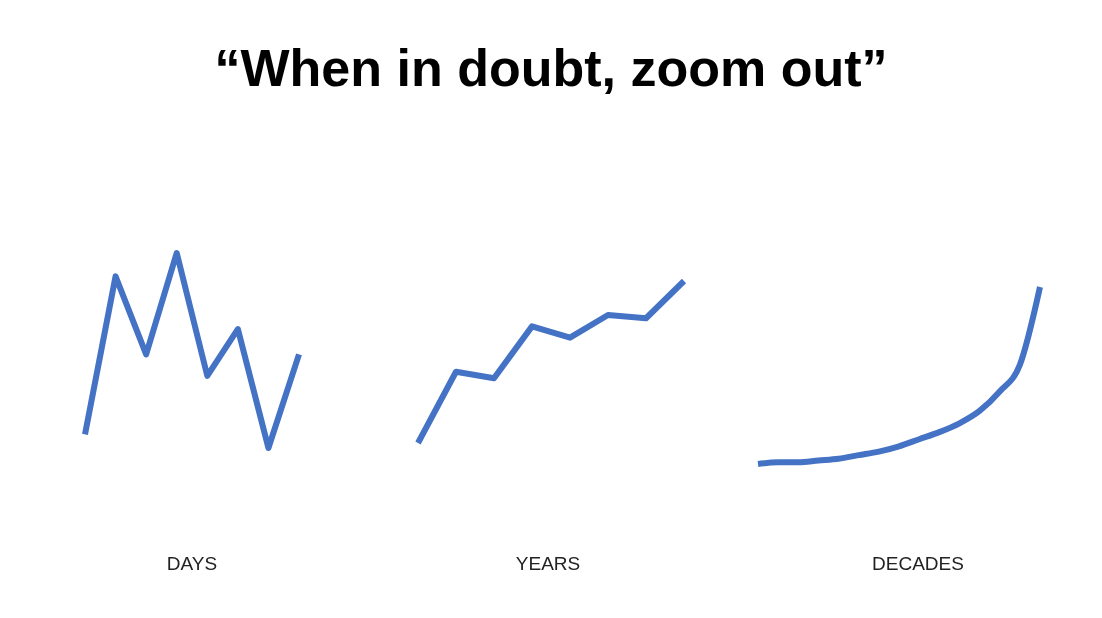 The image size is (1102, 618). I want to click on text: “When in doubt, zoom out”, so click(551, 68).